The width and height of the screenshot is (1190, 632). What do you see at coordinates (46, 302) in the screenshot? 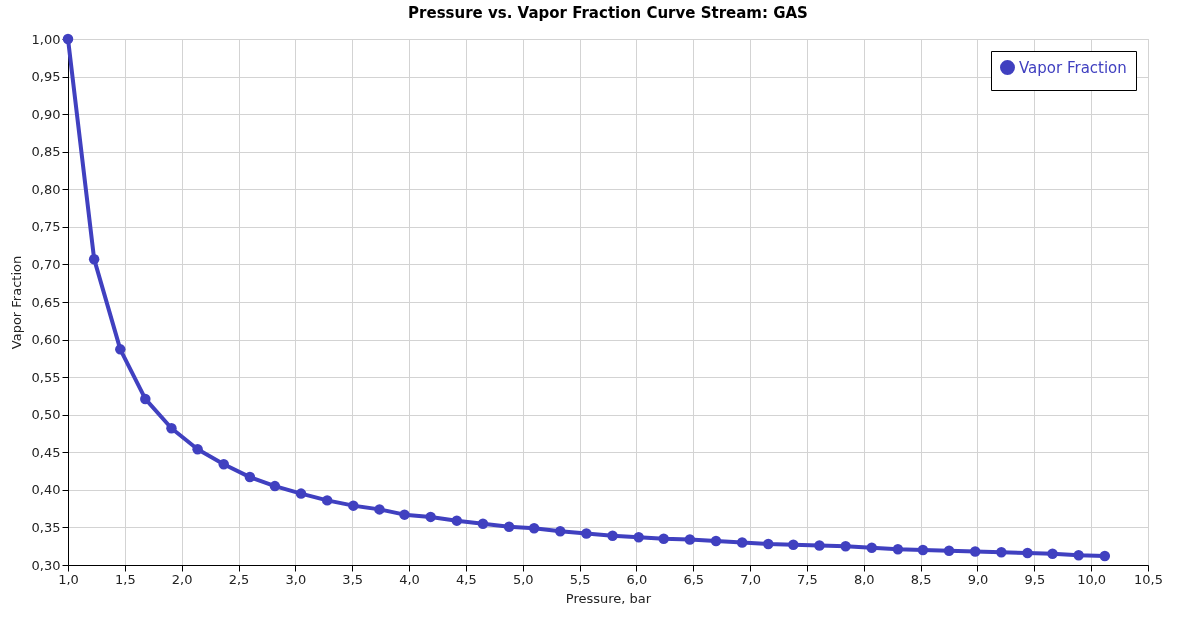
I see `y-tick-label: 0,65` at bounding box center [46, 302].